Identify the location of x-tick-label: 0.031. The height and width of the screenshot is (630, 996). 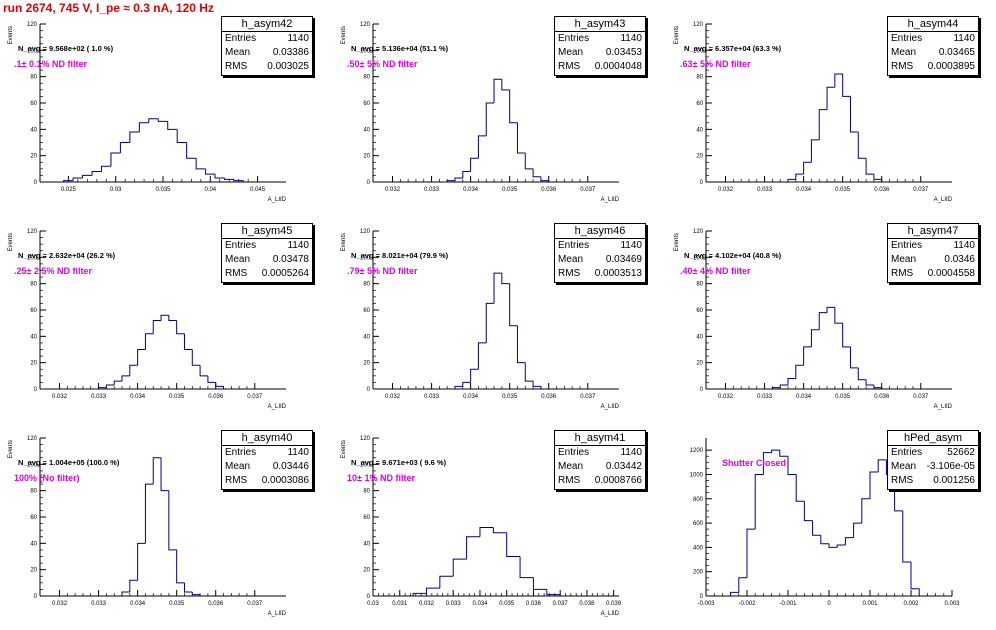
(400, 604).